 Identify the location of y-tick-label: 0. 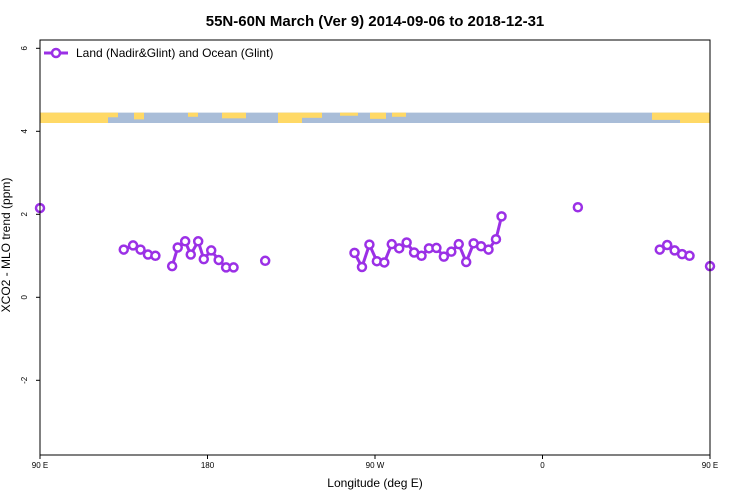
(24, 297).